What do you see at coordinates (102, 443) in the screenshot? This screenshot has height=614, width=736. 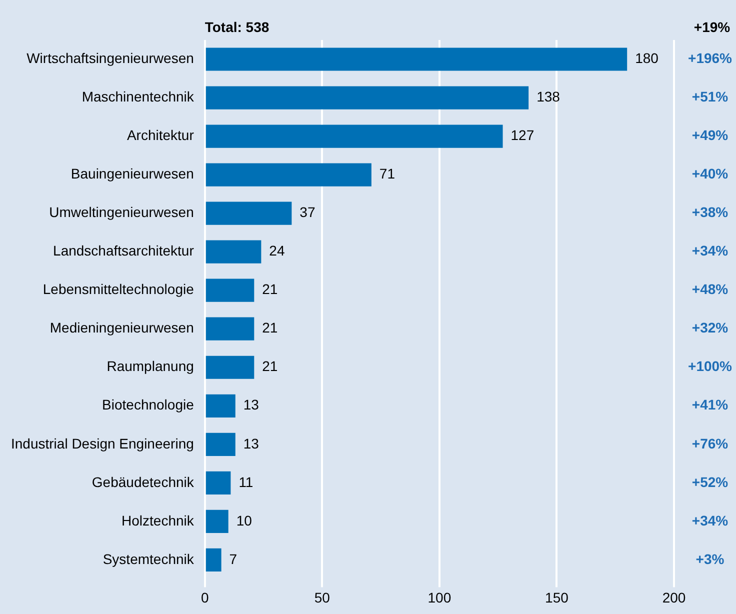 I see `y-tick-label: Industrial Design Engineering` at bounding box center [102, 443].